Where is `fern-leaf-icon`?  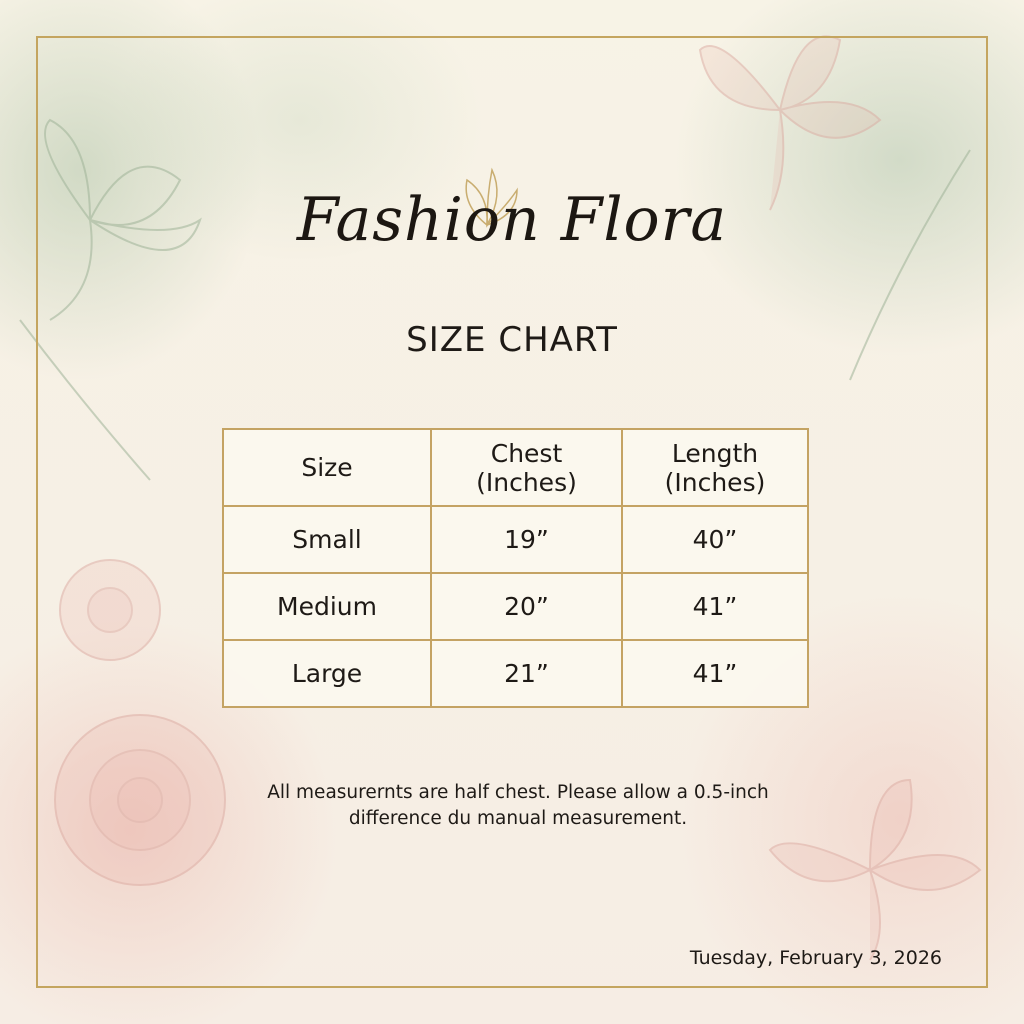
fern-leaf-icon is located at coordinates (85, 400).